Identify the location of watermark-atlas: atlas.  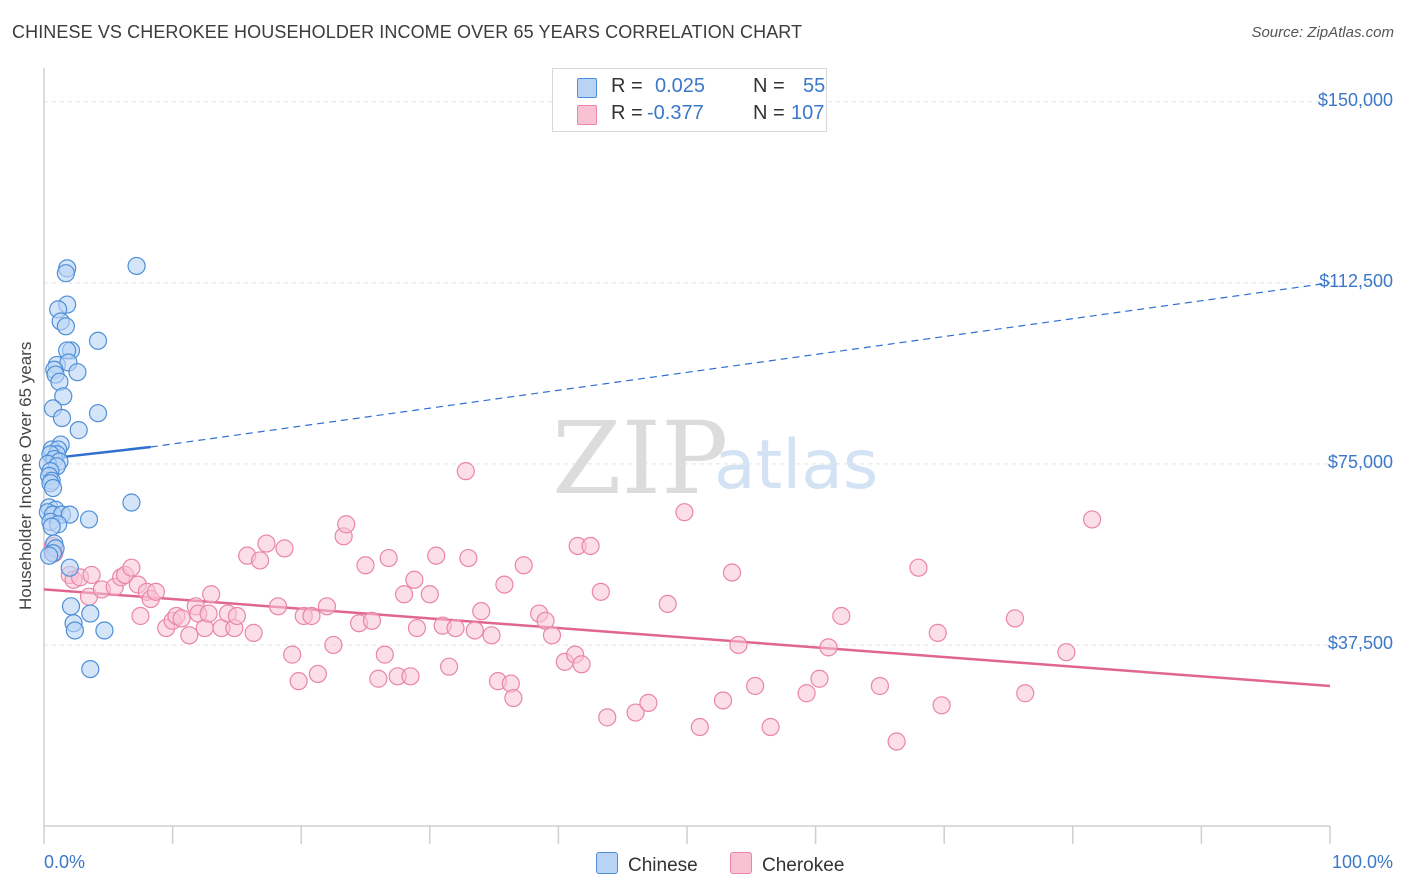
(796, 465).